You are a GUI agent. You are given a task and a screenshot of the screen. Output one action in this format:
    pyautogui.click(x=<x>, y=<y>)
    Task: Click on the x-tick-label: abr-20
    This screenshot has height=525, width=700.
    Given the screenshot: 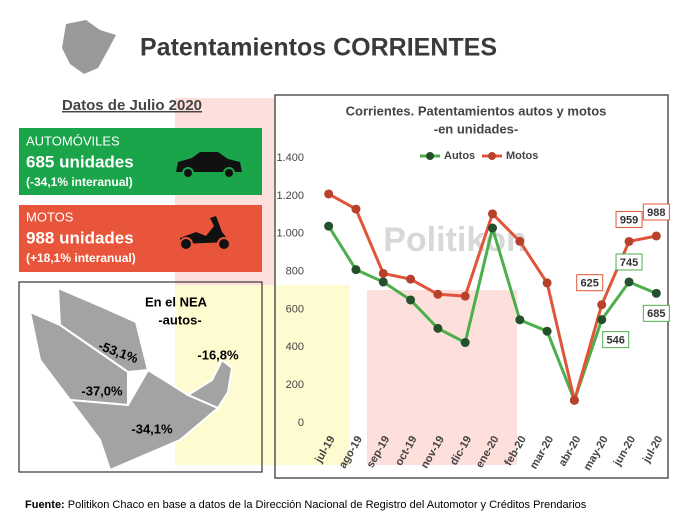 What is the action you would take?
    pyautogui.click(x=570, y=451)
    